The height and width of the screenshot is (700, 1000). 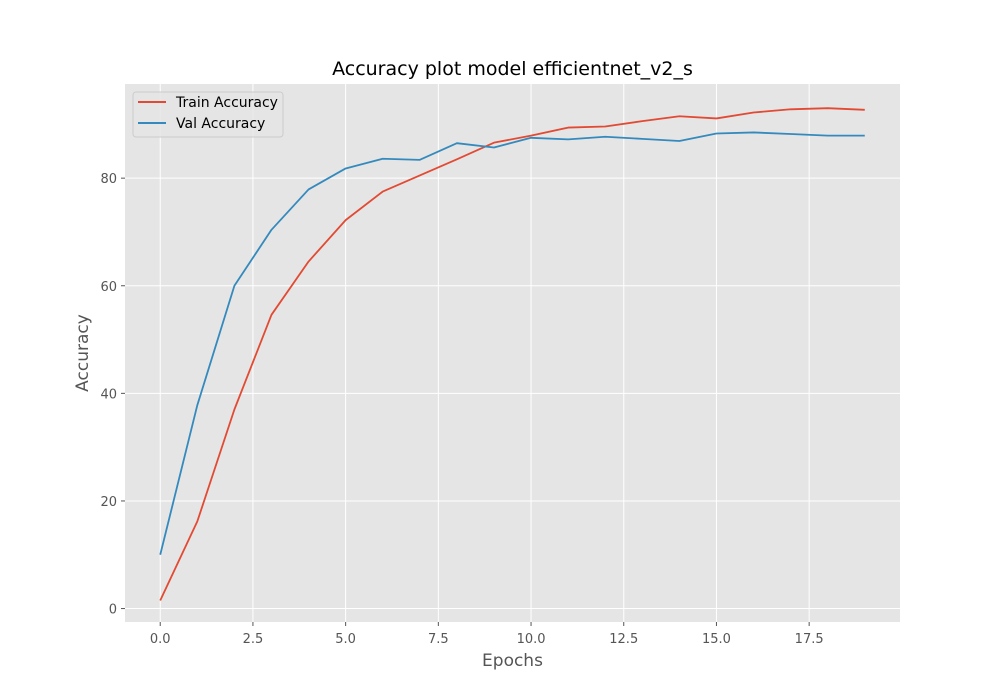 I want to click on x-tick-label: 5.0, so click(x=345, y=639).